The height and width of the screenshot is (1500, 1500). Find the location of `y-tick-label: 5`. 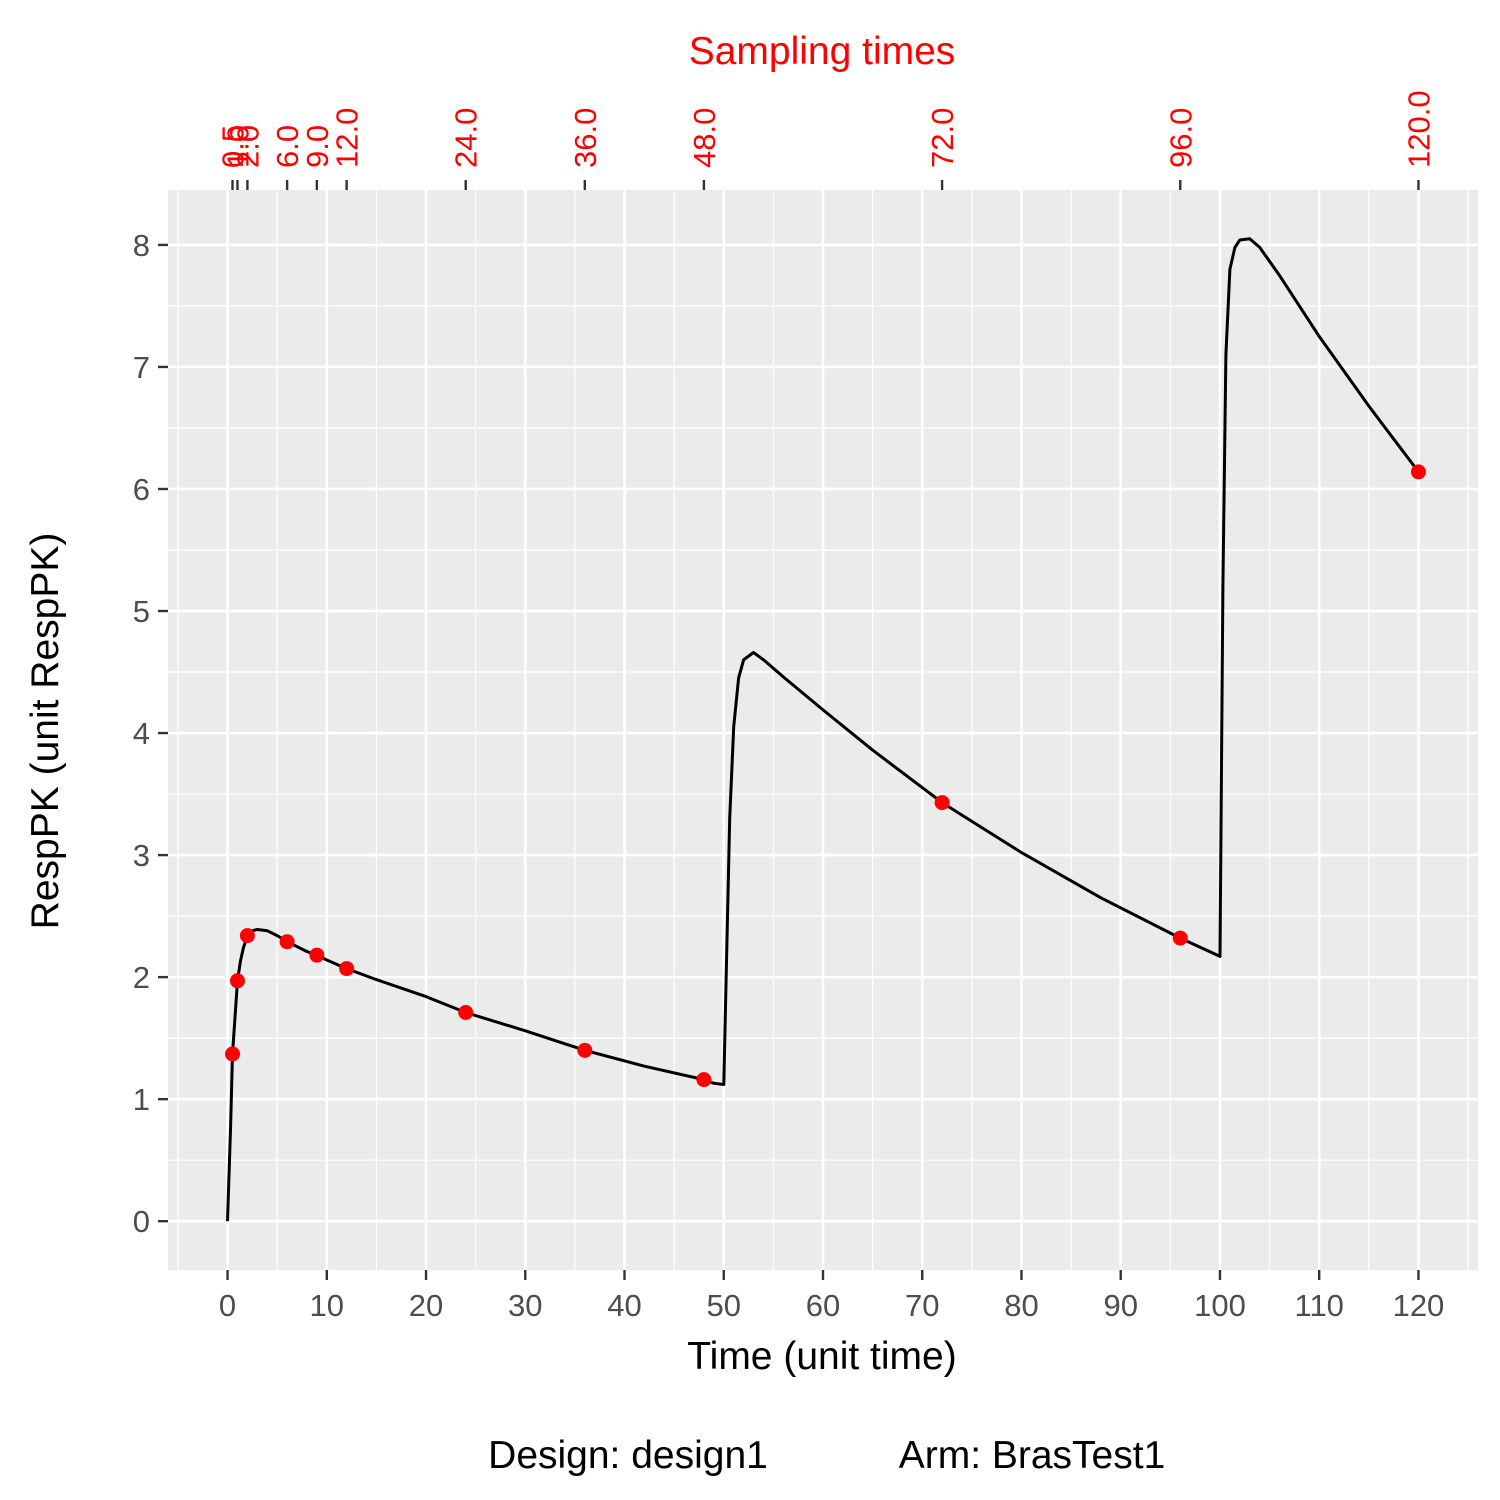

y-tick-label: 5 is located at coordinates (141, 611).